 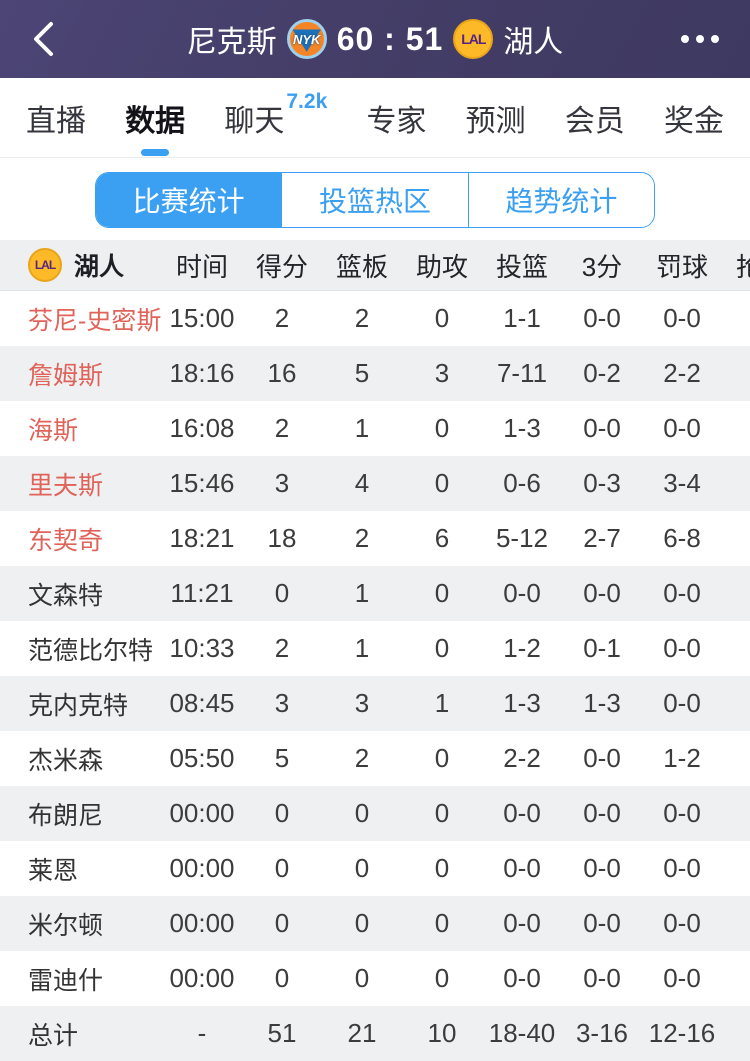 What do you see at coordinates (522, 1033) in the screenshot?
I see `stat-cell: 18-40` at bounding box center [522, 1033].